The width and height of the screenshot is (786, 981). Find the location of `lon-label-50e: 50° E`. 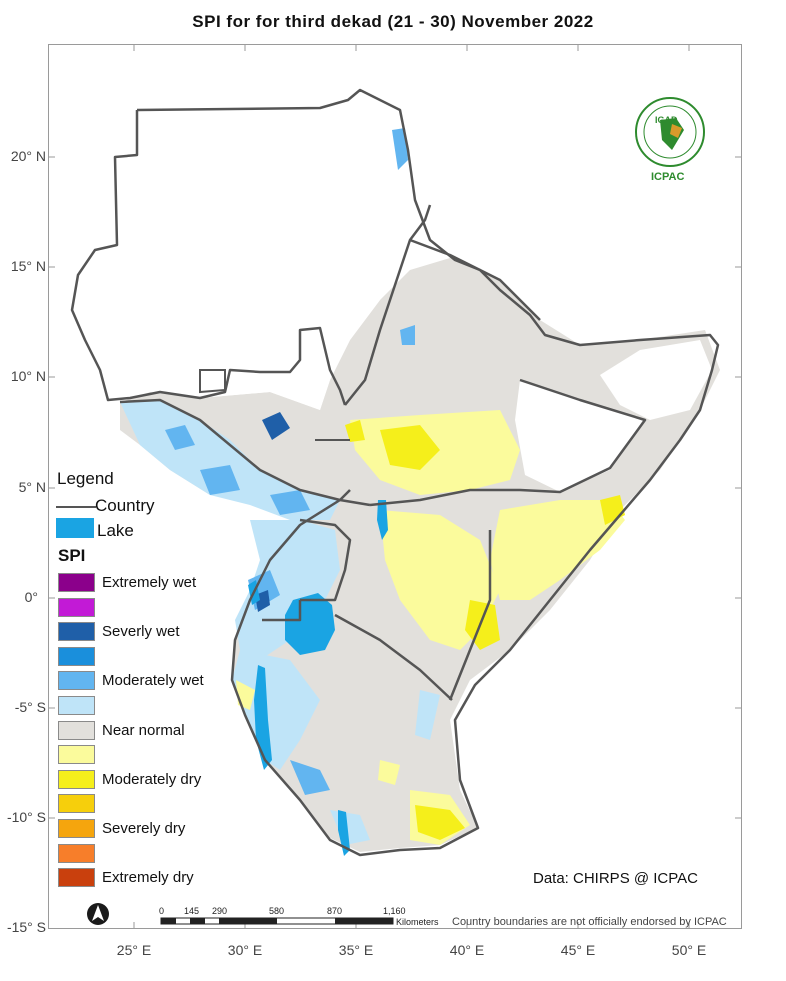

lon-label-50e: 50° E is located at coordinates (689, 950).